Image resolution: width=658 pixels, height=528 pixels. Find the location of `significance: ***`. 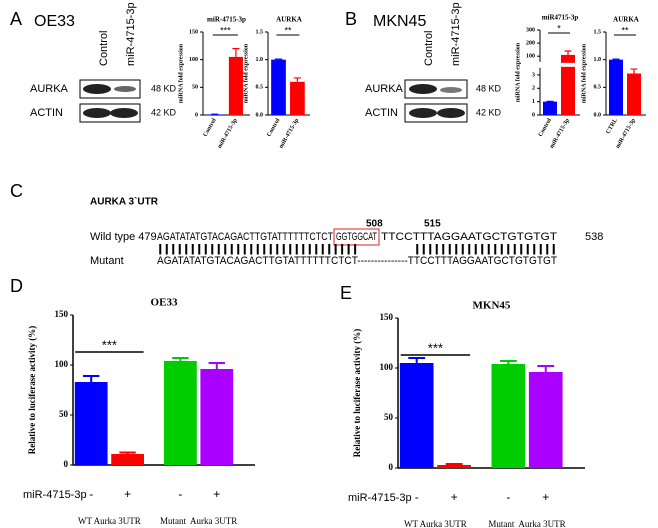

significance: *** is located at coordinates (109, 344).